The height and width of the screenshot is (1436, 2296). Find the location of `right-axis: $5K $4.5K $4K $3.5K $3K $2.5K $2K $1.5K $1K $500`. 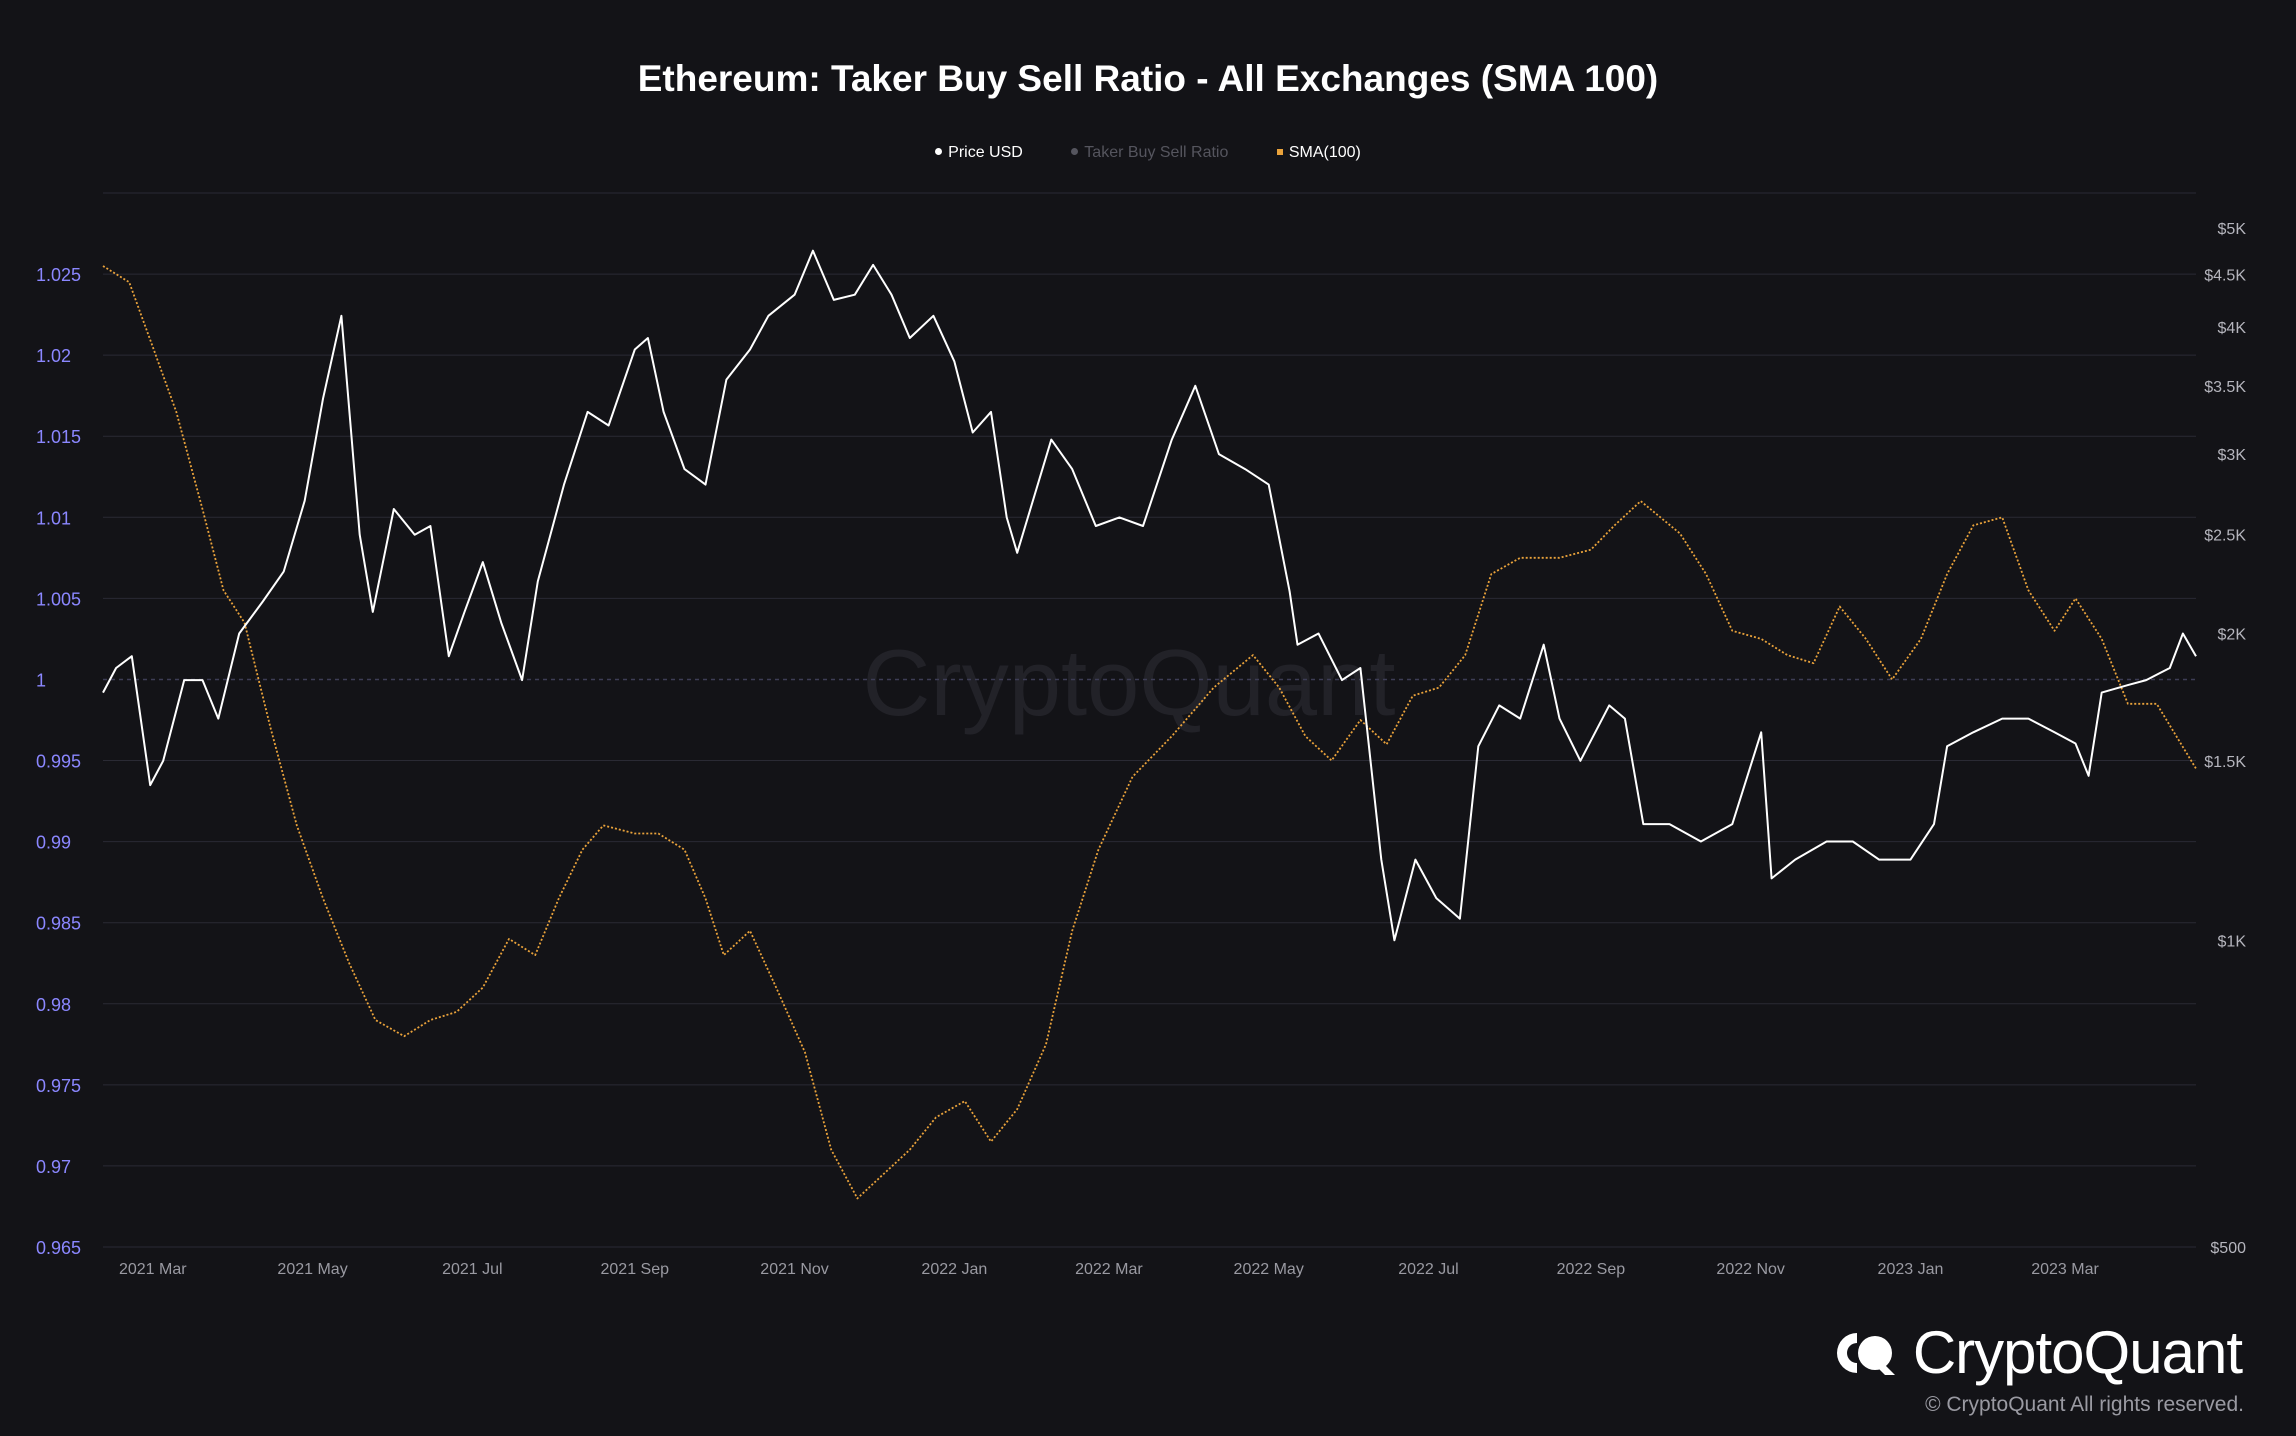

right-axis: $5K $4.5K $4K $3.5K $3K $2.5K $2K $1.5K $1K $500 is located at coordinates (2225, 739).